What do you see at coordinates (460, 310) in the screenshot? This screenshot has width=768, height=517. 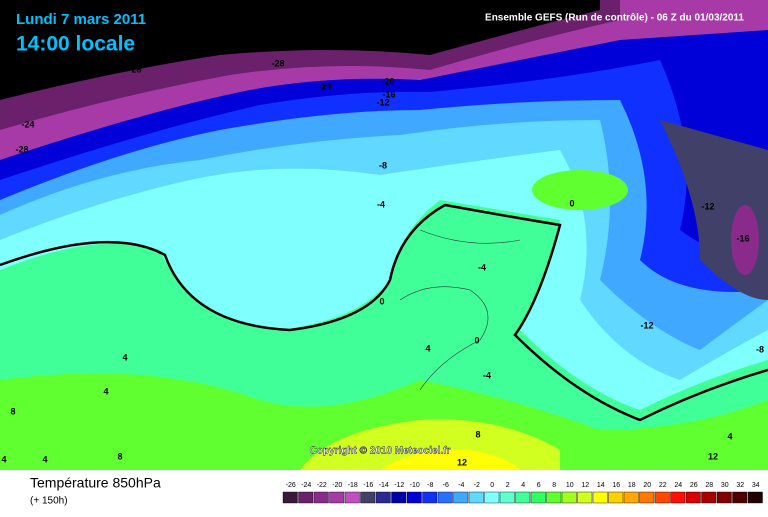 I see `coastline` at bounding box center [460, 310].